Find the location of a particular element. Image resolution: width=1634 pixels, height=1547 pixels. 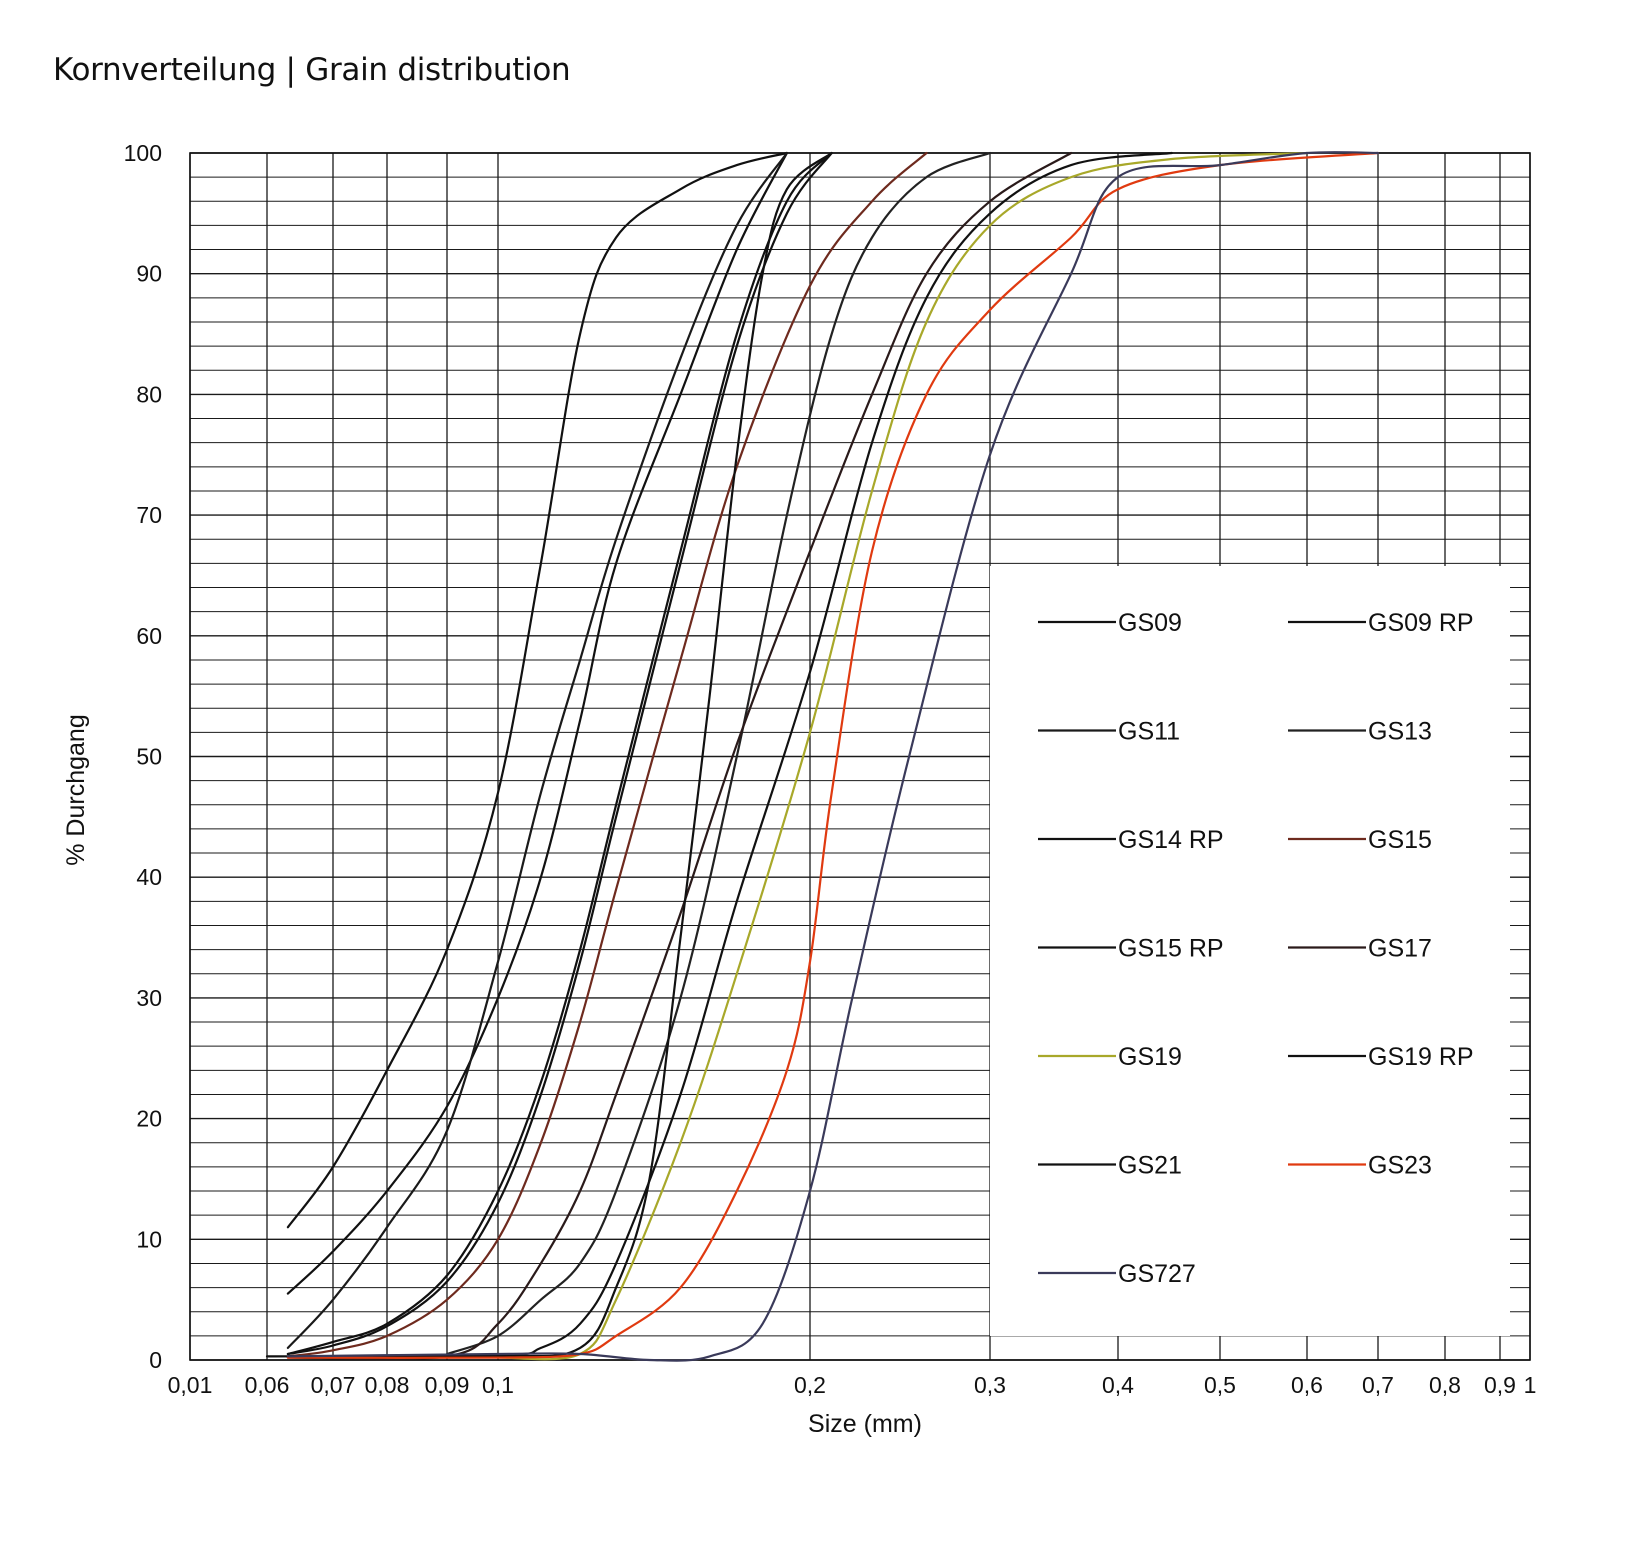

chart-title: Kornverteilung | Grain distribution is located at coordinates (312, 70).